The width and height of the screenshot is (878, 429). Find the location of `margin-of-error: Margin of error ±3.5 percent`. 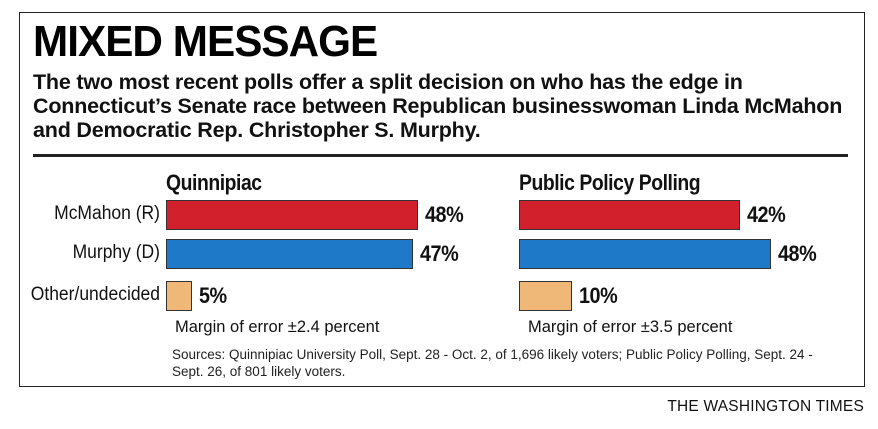

margin-of-error: Margin of error ±3.5 percent is located at coordinates (630, 327).